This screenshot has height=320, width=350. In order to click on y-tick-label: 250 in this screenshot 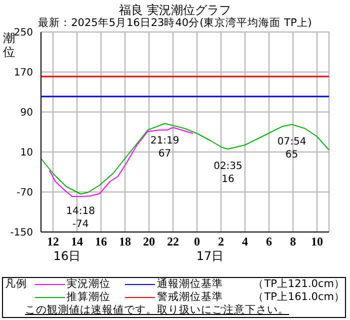, I will do `click(23, 33)`.